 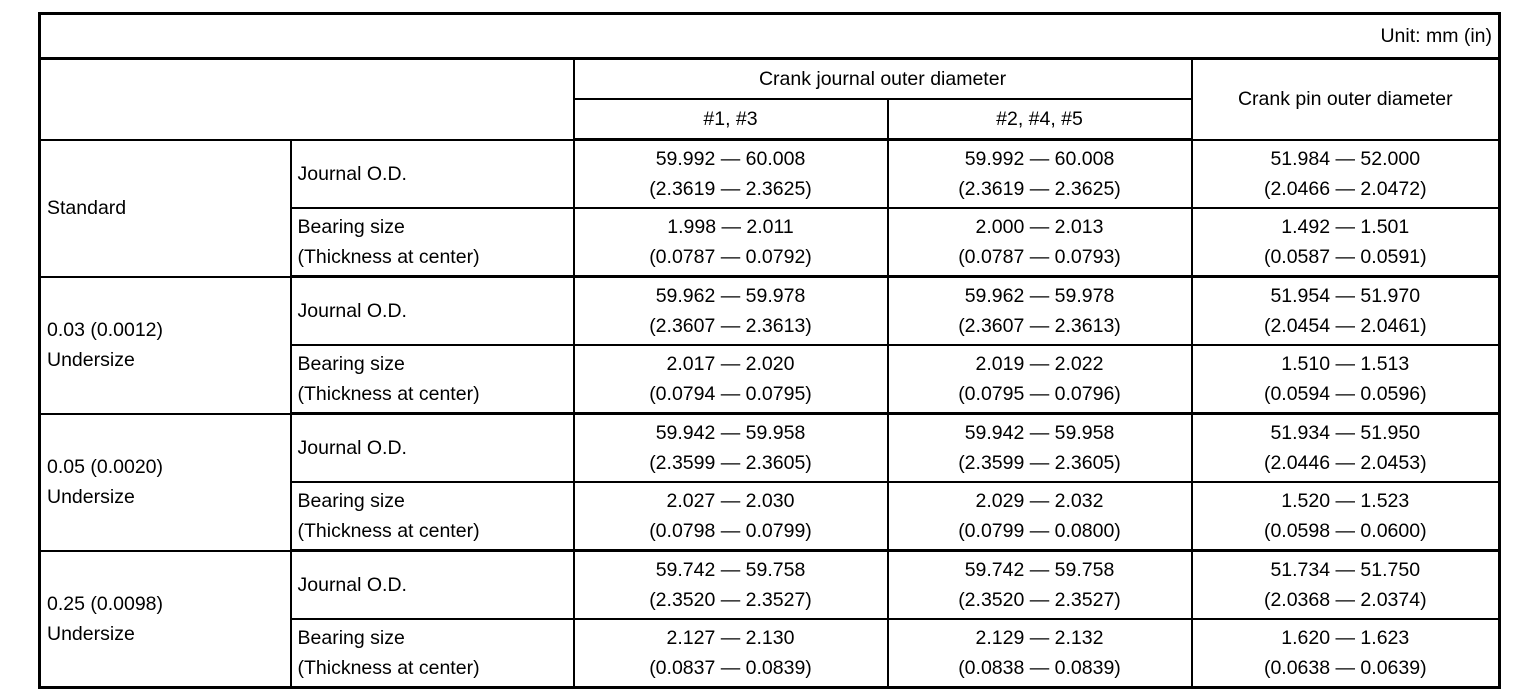 What do you see at coordinates (165, 619) in the screenshot?
I see `size-cell: 0.25 (0.0098) Undersize` at bounding box center [165, 619].